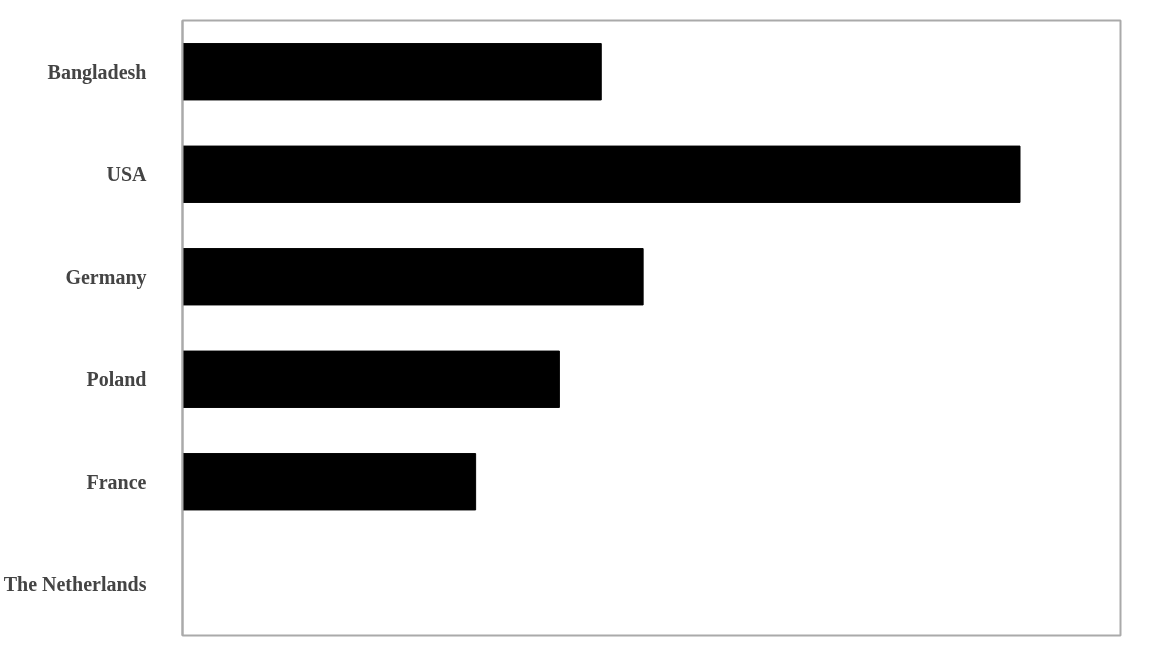 This screenshot has height=661, width=1155. Describe the element at coordinates (116, 379) in the screenshot. I see `y-tick-label: Poland` at that location.